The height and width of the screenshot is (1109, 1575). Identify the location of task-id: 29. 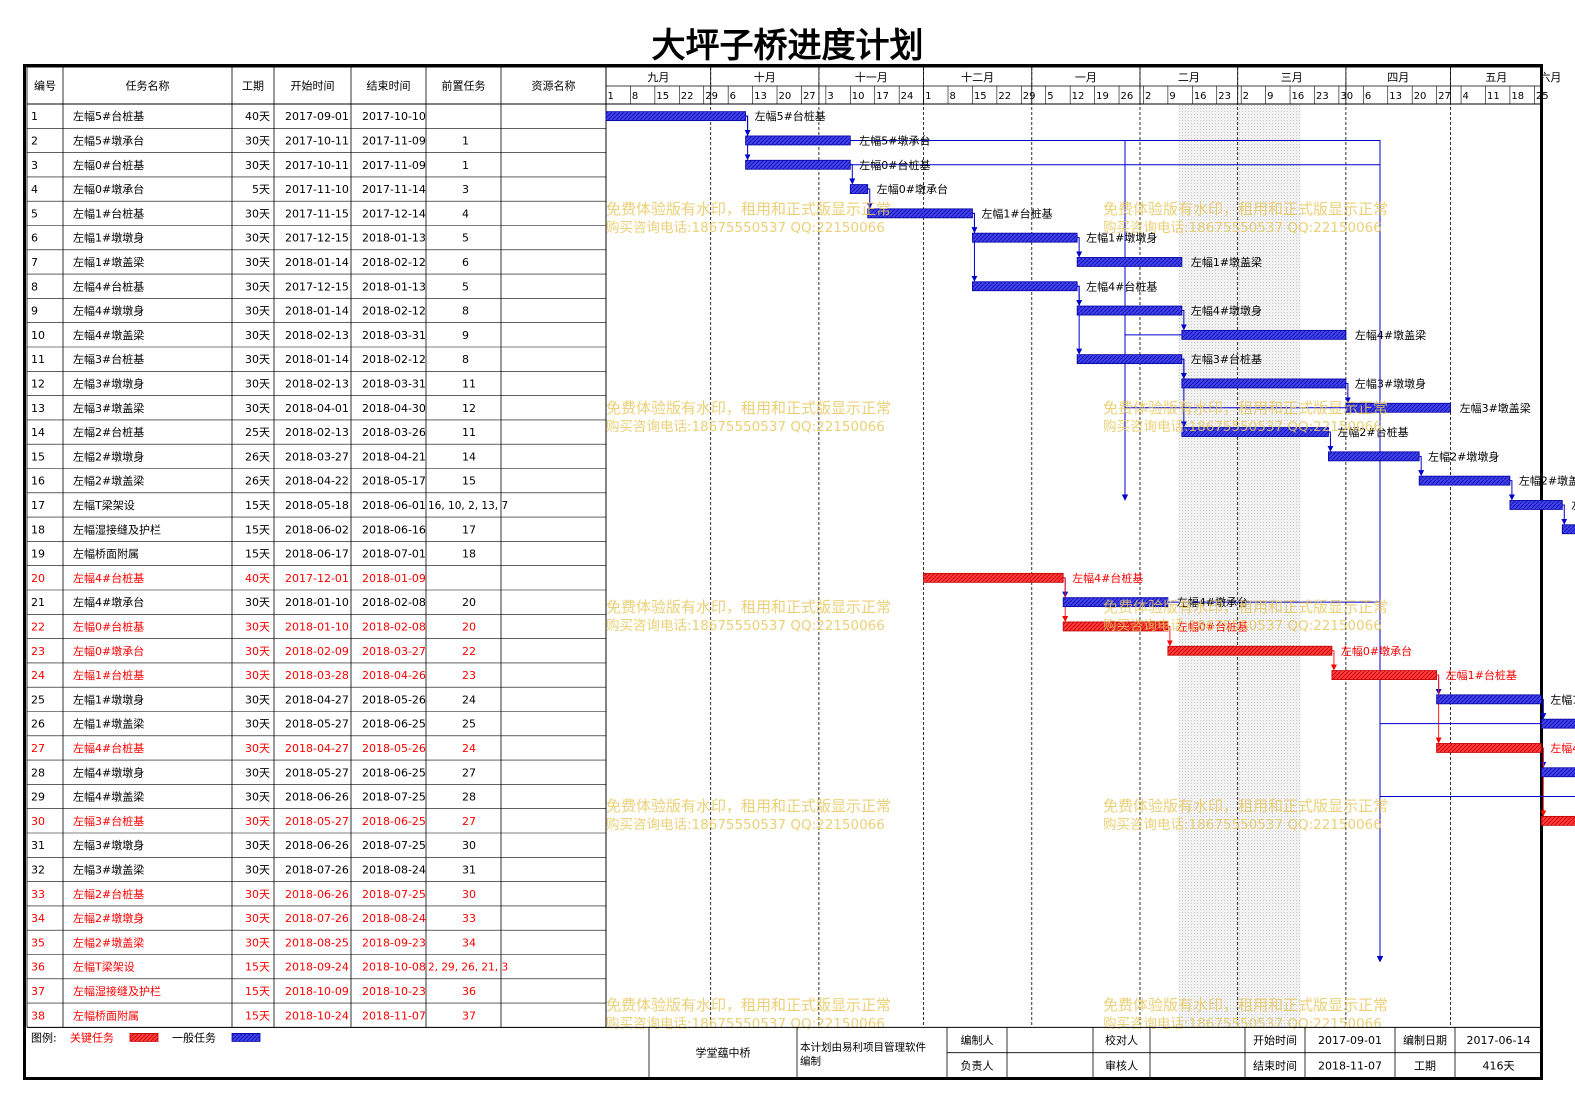
(38, 797).